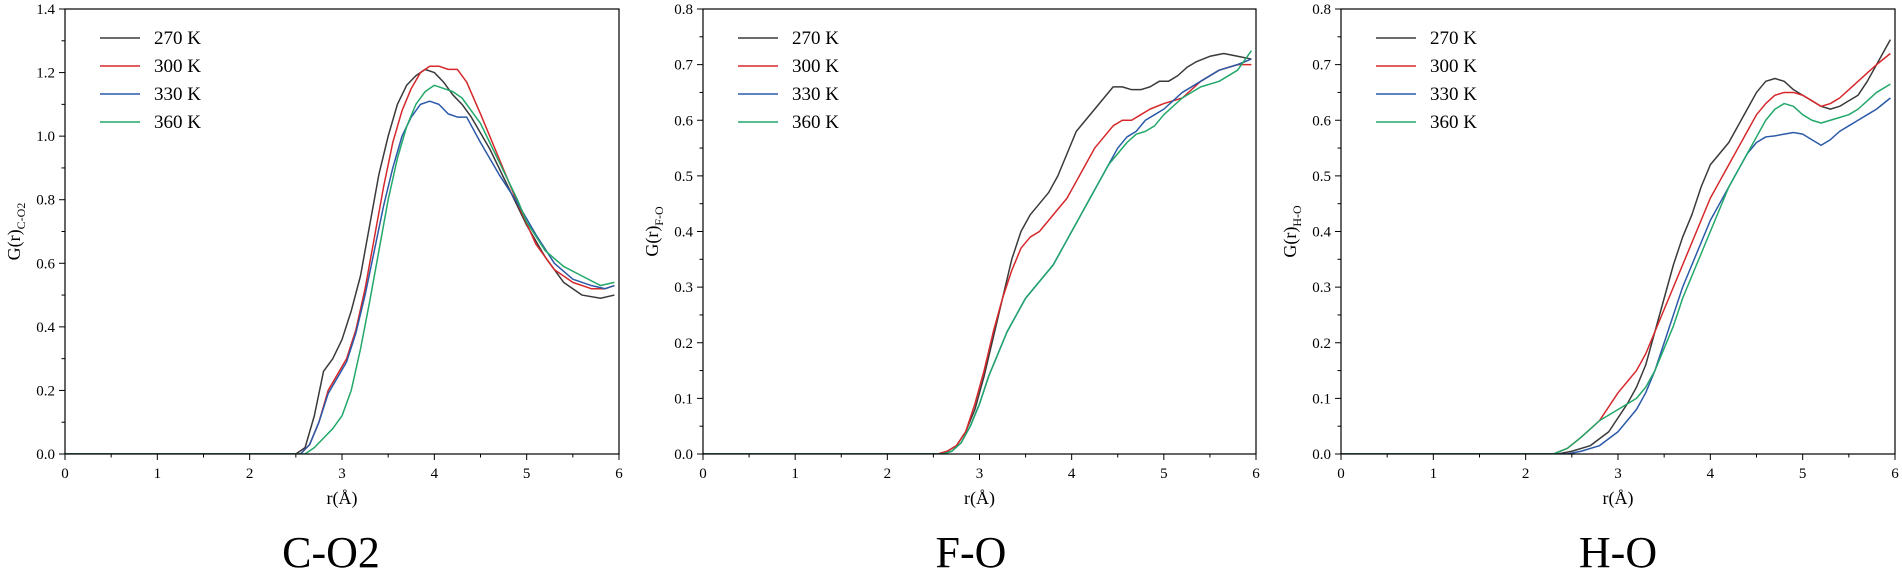 Image resolution: width=1902 pixels, height=580 pixels. Describe the element at coordinates (45, 10) in the screenshot. I see `y-tick-label: 1.4` at that location.